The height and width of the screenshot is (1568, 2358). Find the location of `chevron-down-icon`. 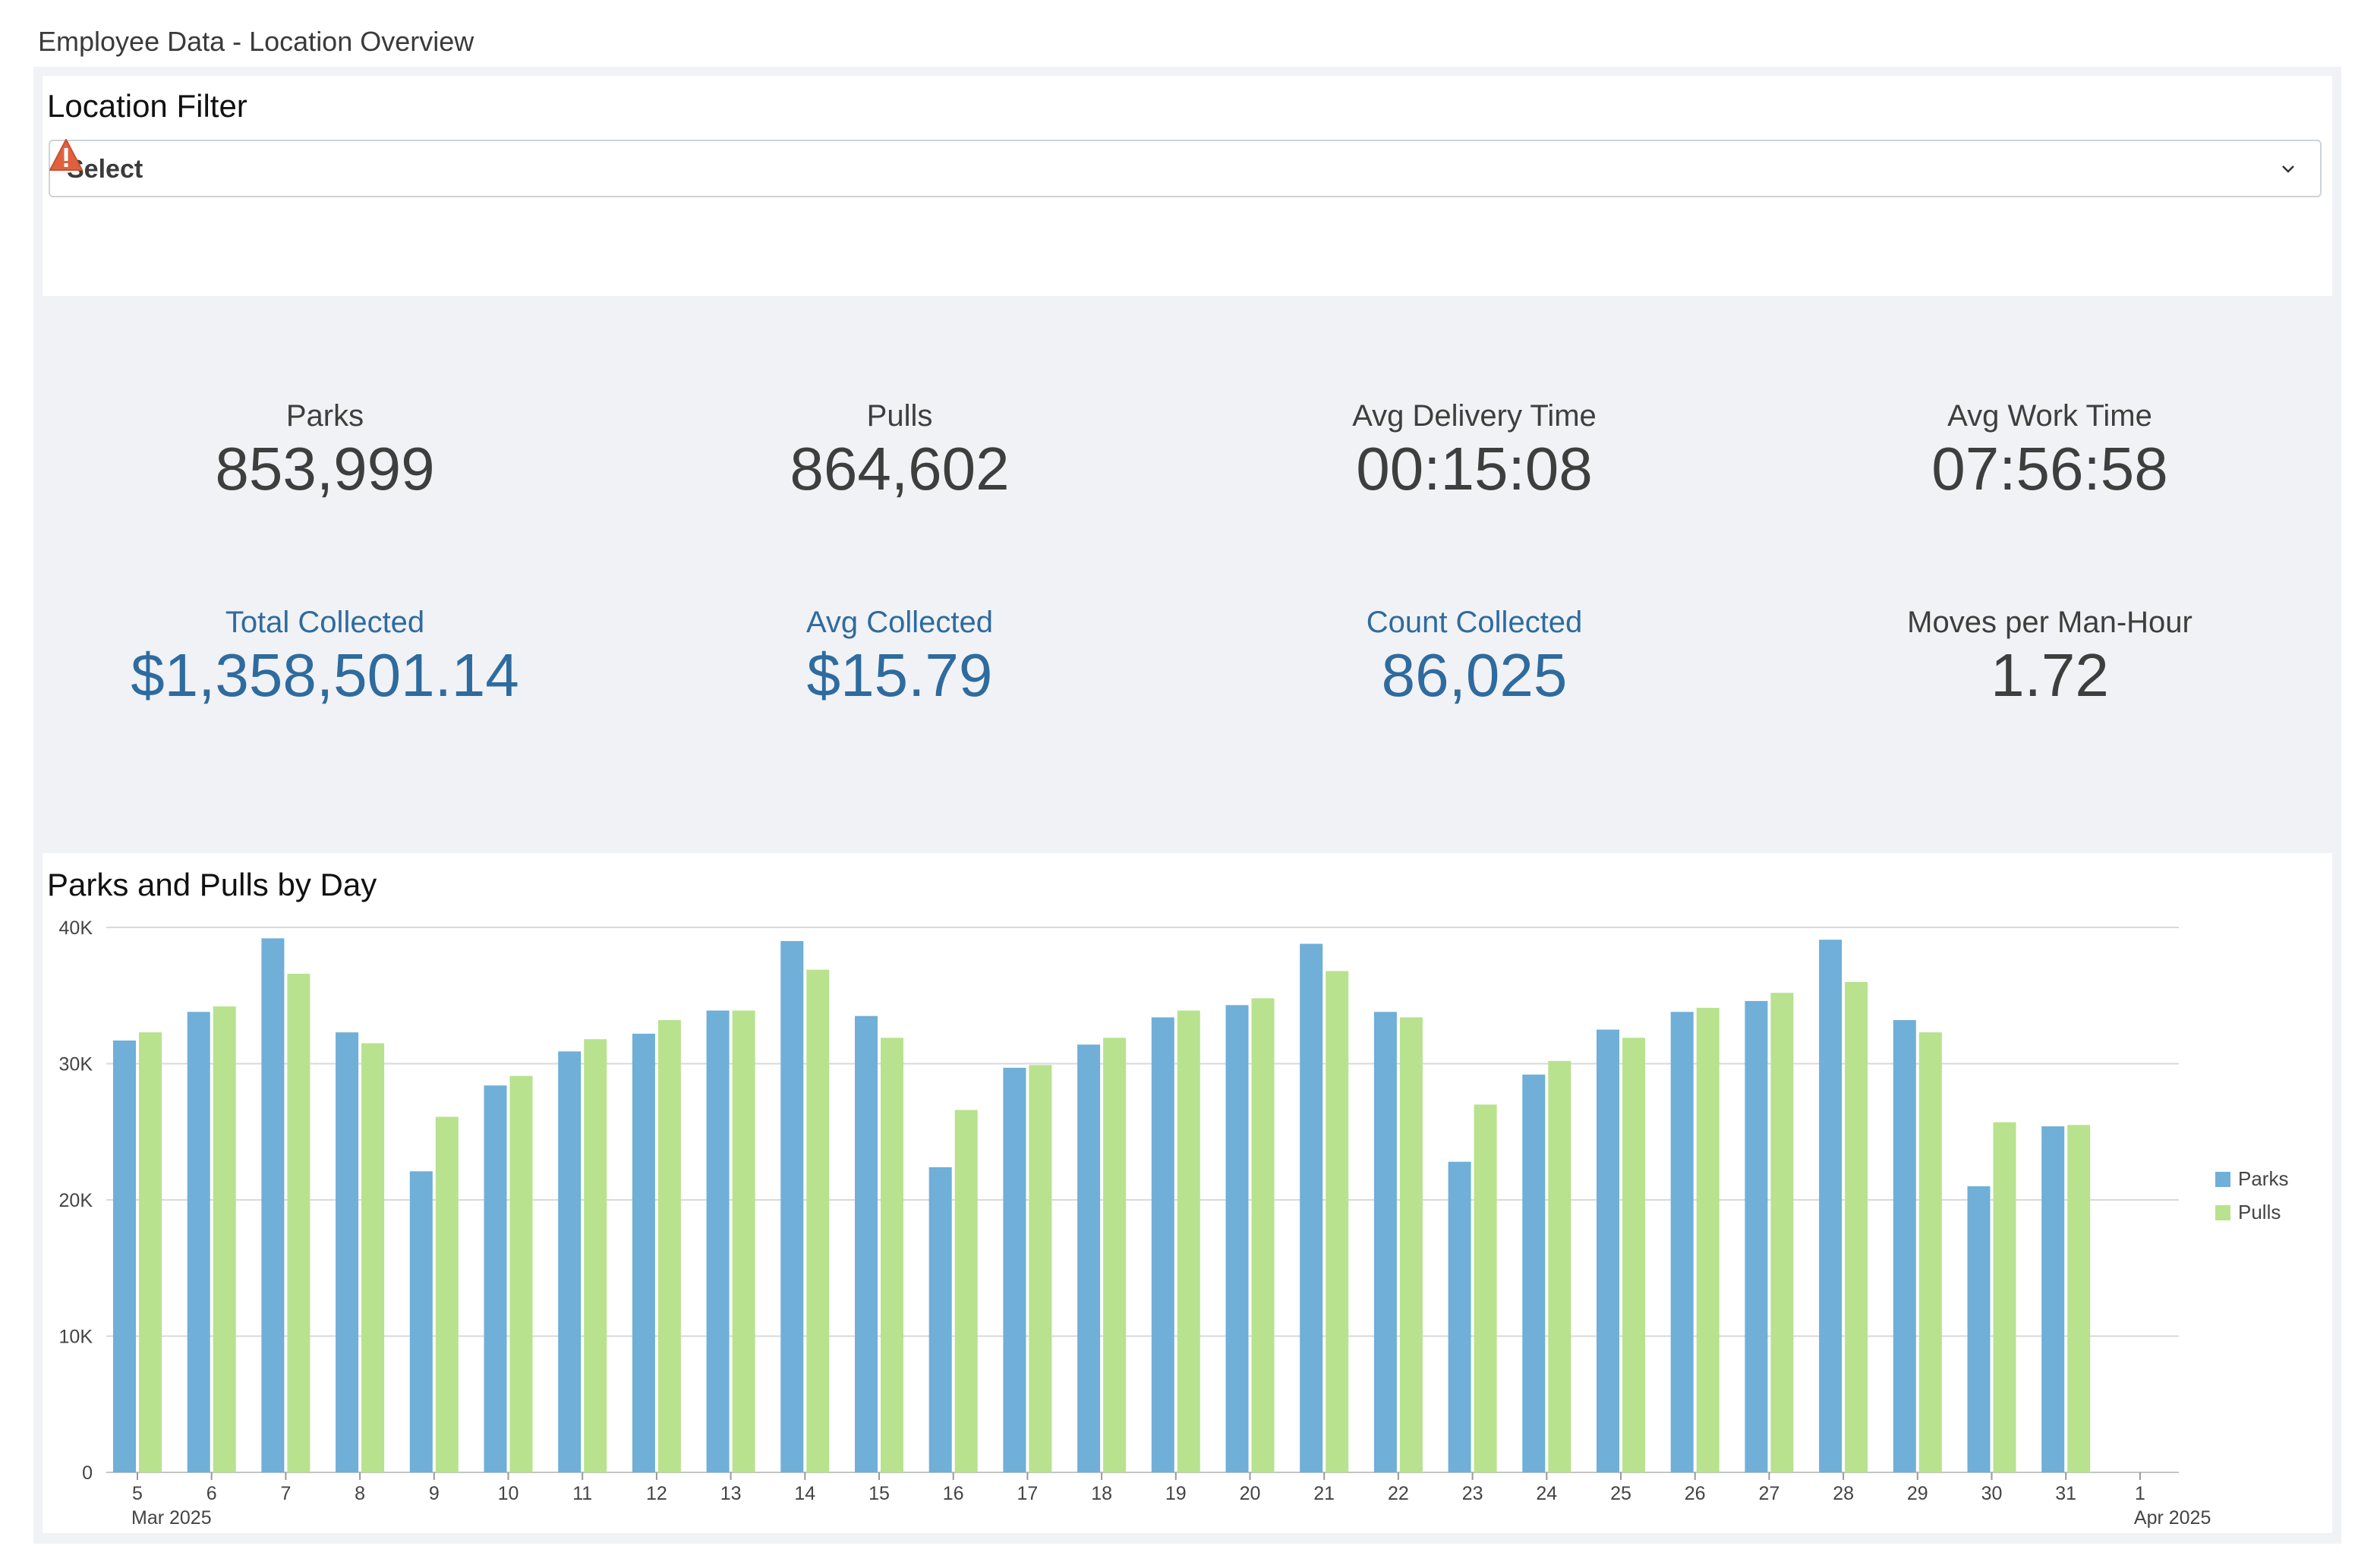

chevron-down-icon is located at coordinates (2288, 170).